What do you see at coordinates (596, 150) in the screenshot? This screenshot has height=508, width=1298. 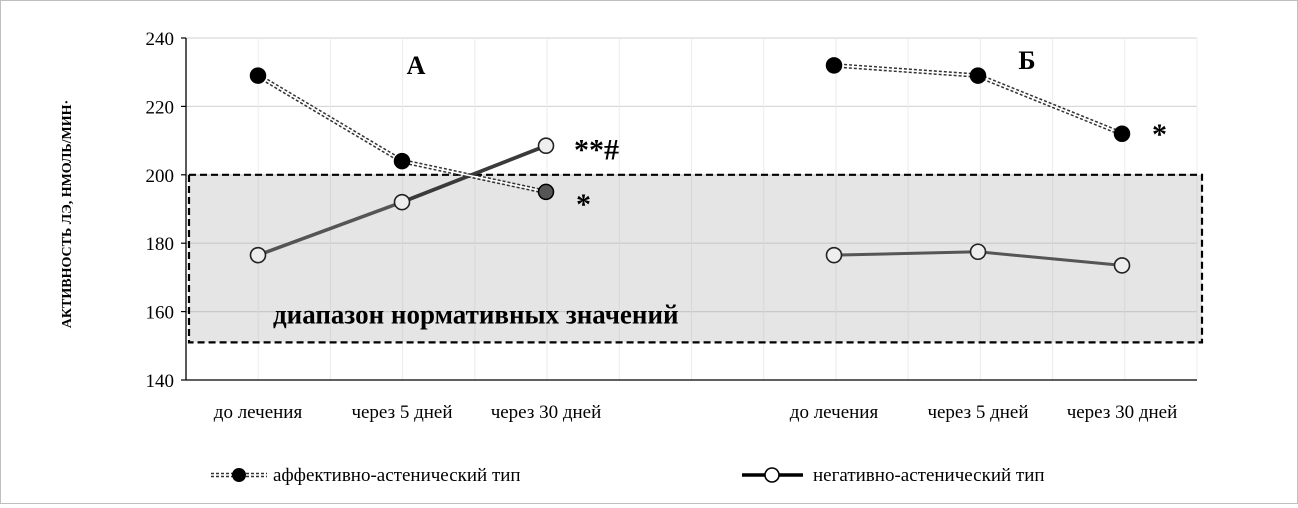 I see `significance-annotation: **#` at bounding box center [596, 150].